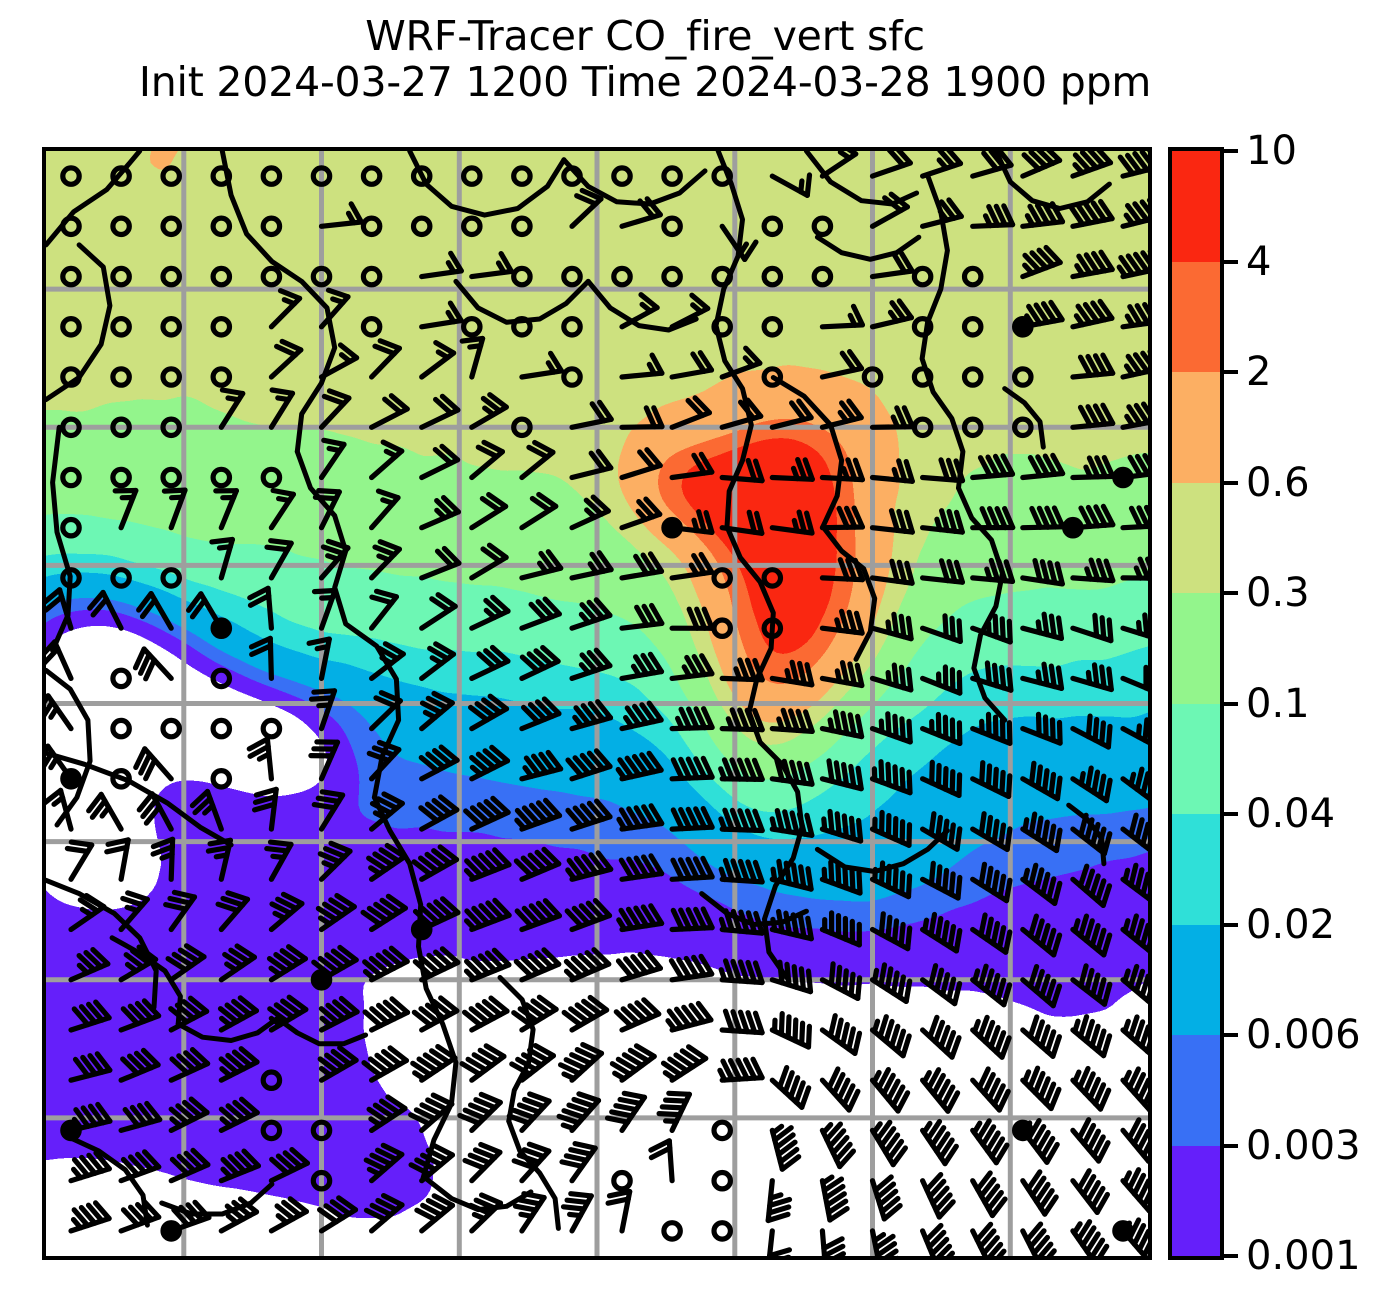 The height and width of the screenshot is (1313, 1400). Describe the element at coordinates (634, 182) in the screenshot. I see `coastline-path` at that location.